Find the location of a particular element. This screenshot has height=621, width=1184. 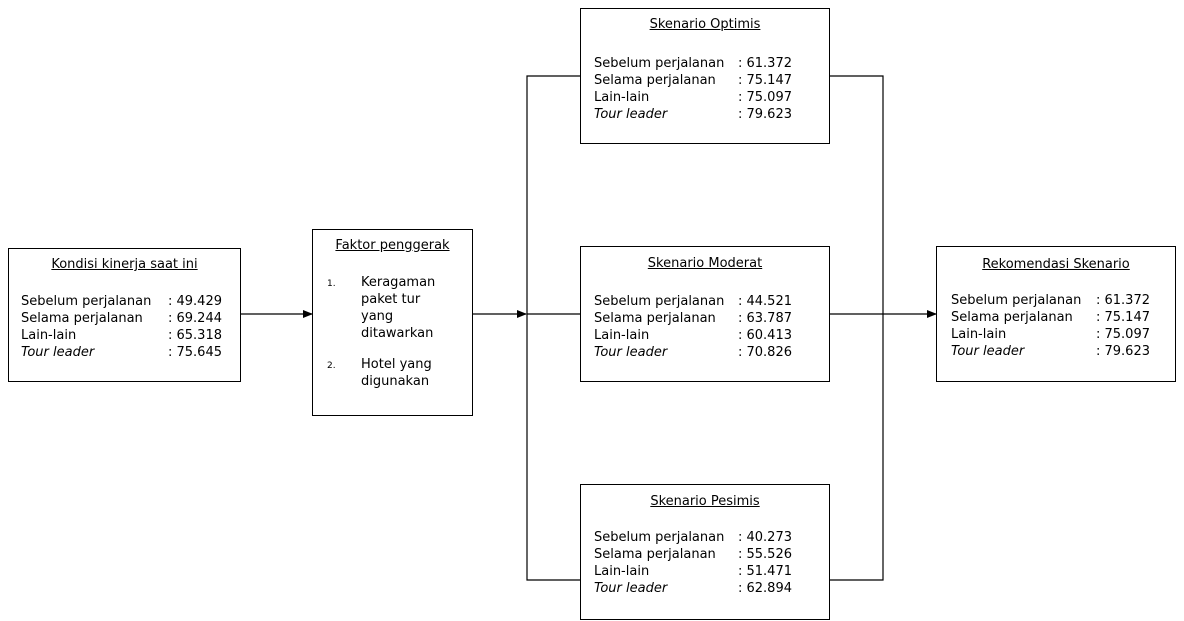

metric-row: Tour leader: 62.894 is located at coordinates (693, 588).